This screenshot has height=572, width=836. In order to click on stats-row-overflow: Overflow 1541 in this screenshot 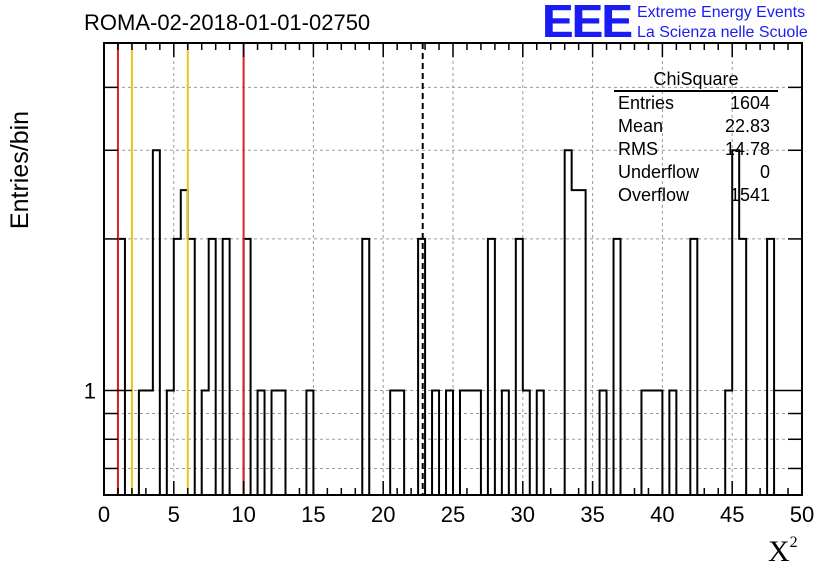, I will do `click(695, 195)`.